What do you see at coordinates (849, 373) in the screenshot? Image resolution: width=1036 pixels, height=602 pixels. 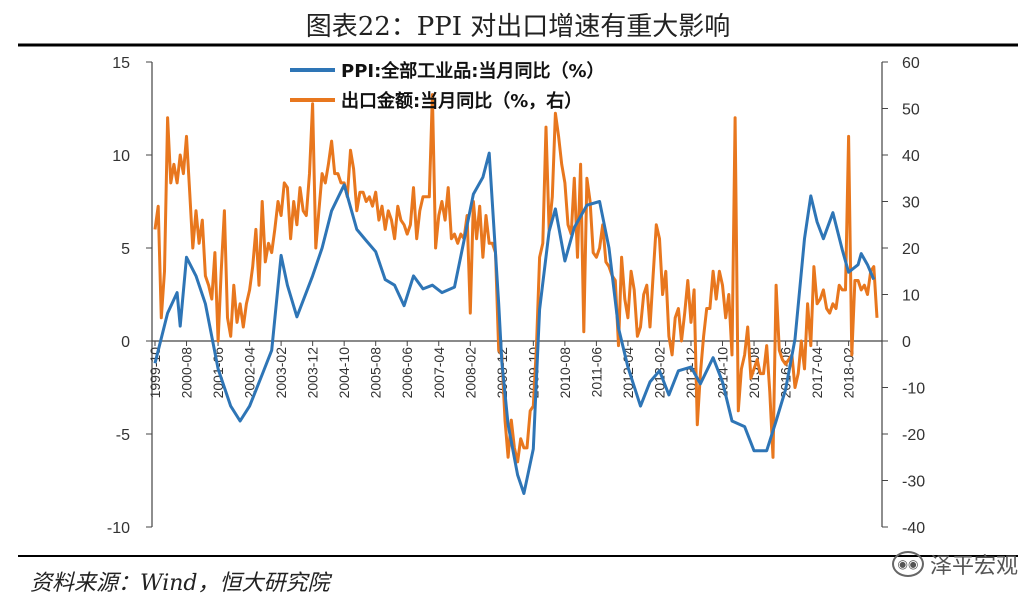 I see `x-tick-label: 2018-02` at bounding box center [849, 373].